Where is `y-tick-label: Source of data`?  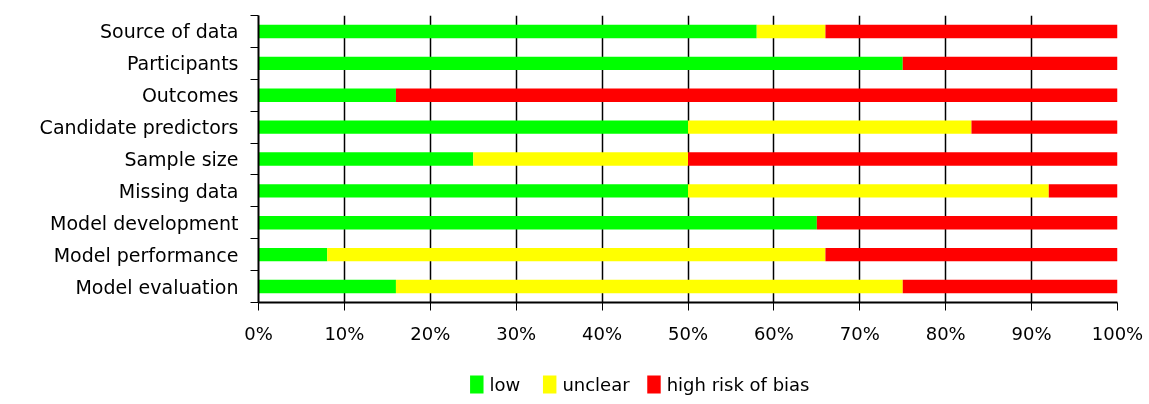
y-tick-label: Source of data is located at coordinates (169, 31).